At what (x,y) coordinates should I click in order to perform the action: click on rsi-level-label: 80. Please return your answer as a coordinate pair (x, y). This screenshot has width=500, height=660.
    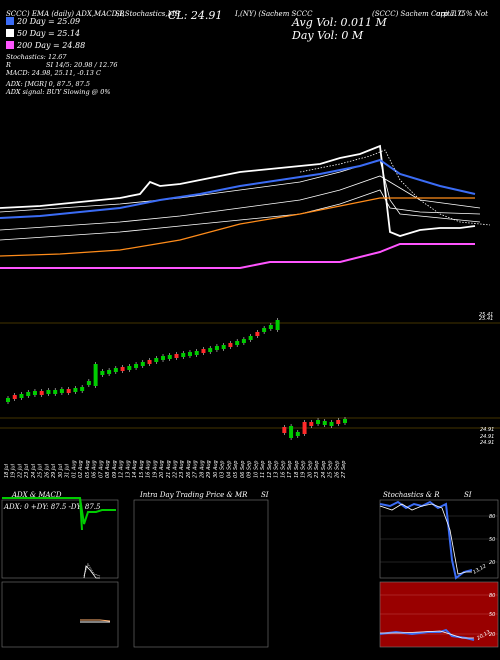
    Looking at the image, I should click on (492, 596).